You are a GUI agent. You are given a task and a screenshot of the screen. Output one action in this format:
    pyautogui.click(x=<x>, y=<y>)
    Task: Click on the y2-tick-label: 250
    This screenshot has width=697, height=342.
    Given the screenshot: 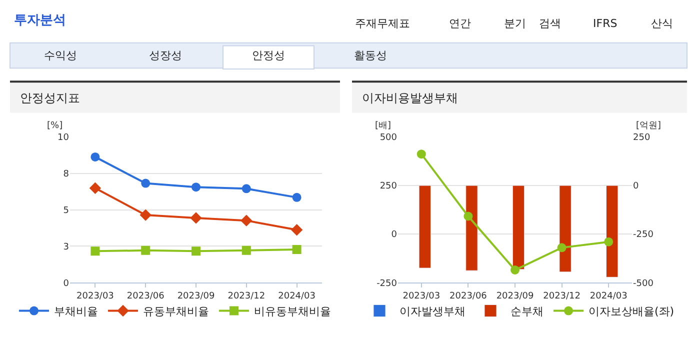 What is the action you would take?
    pyautogui.click(x=641, y=138)
    